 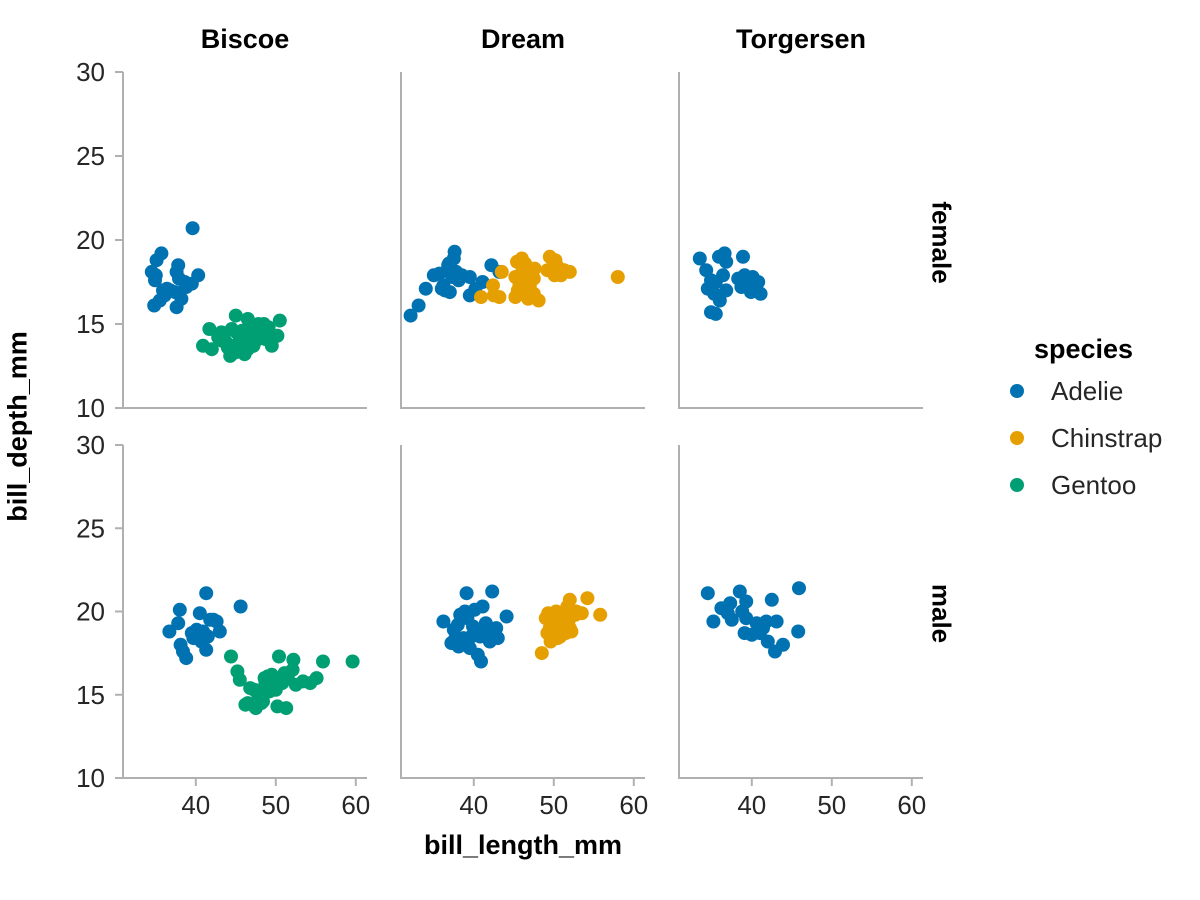 I want to click on legend-label-adelie: Adelie, so click(x=1087, y=390).